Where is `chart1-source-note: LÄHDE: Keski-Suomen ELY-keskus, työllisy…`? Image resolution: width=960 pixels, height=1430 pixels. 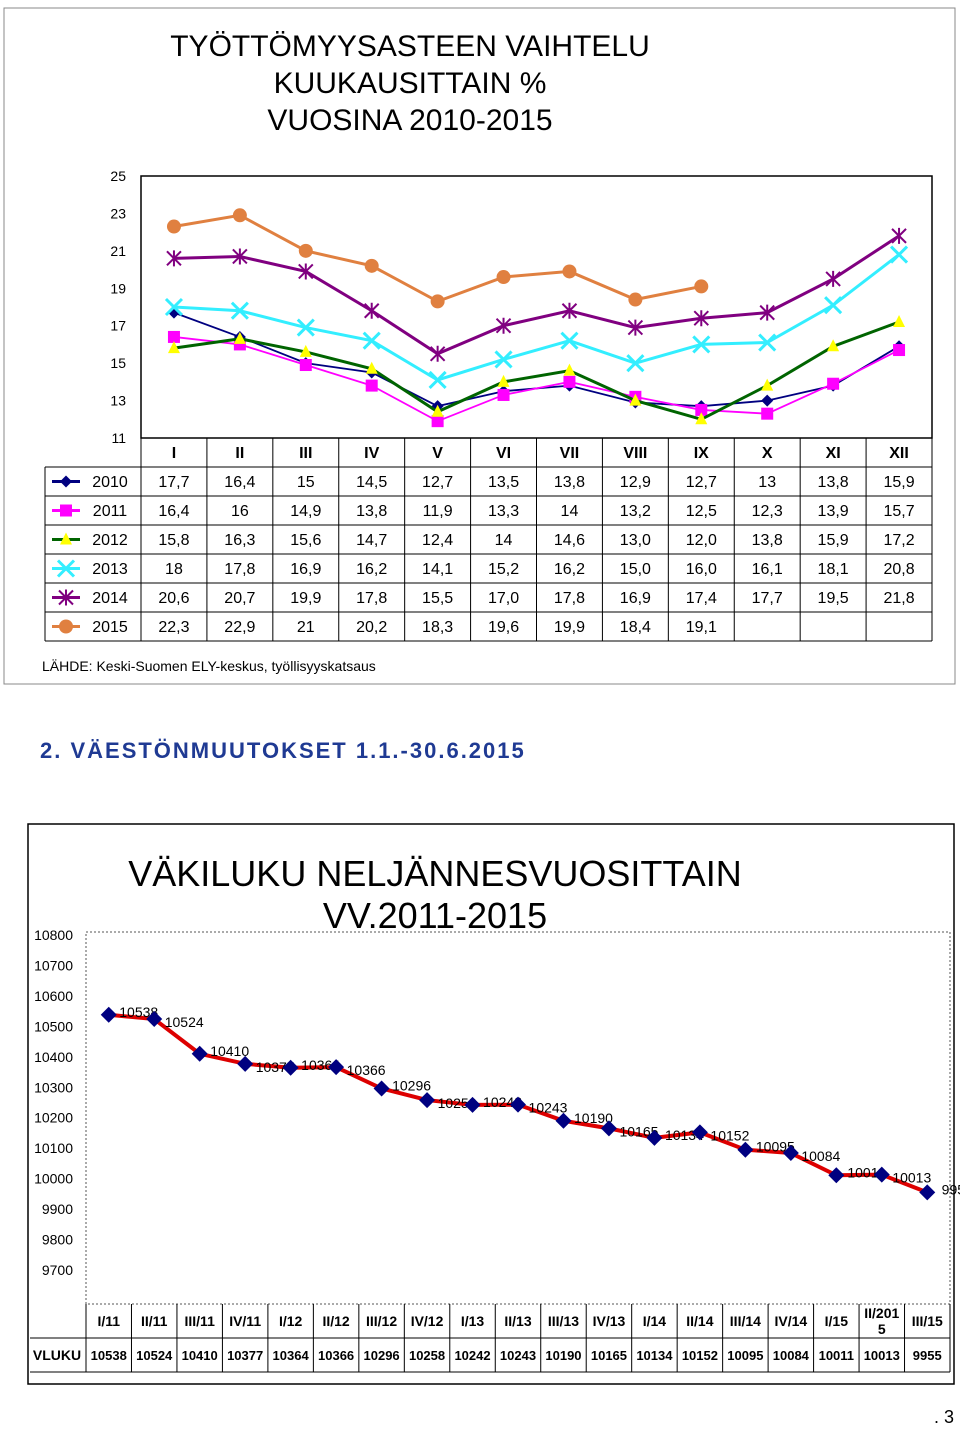
chart1-source-note: LÄHDE: Keski-Suomen ELY-keskus, työllisy… is located at coordinates (209, 666).